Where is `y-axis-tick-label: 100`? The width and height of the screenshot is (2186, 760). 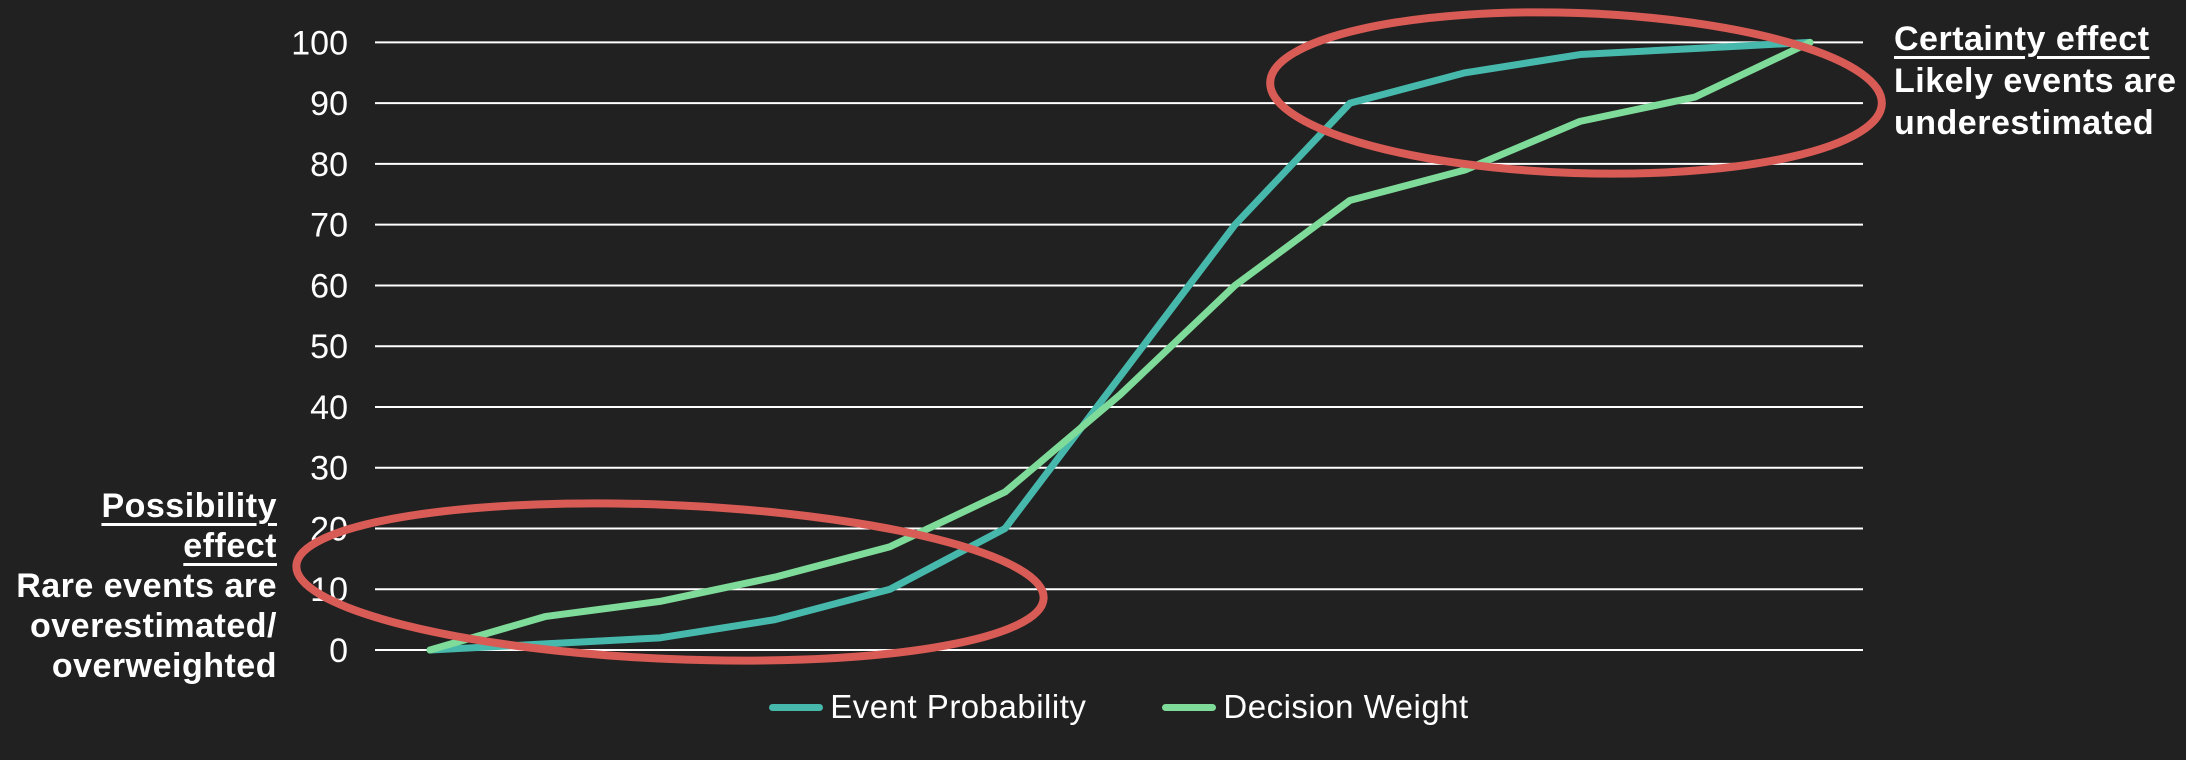
y-axis-tick-label: 100 is located at coordinates (319, 43).